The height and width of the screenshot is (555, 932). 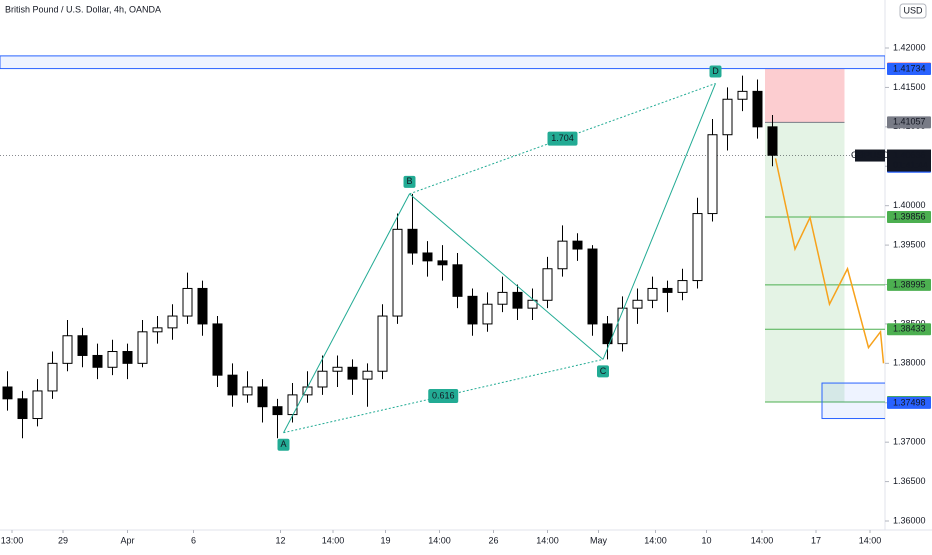 What do you see at coordinates (127, 540) in the screenshot?
I see `x-tick-label: Apr` at bounding box center [127, 540].